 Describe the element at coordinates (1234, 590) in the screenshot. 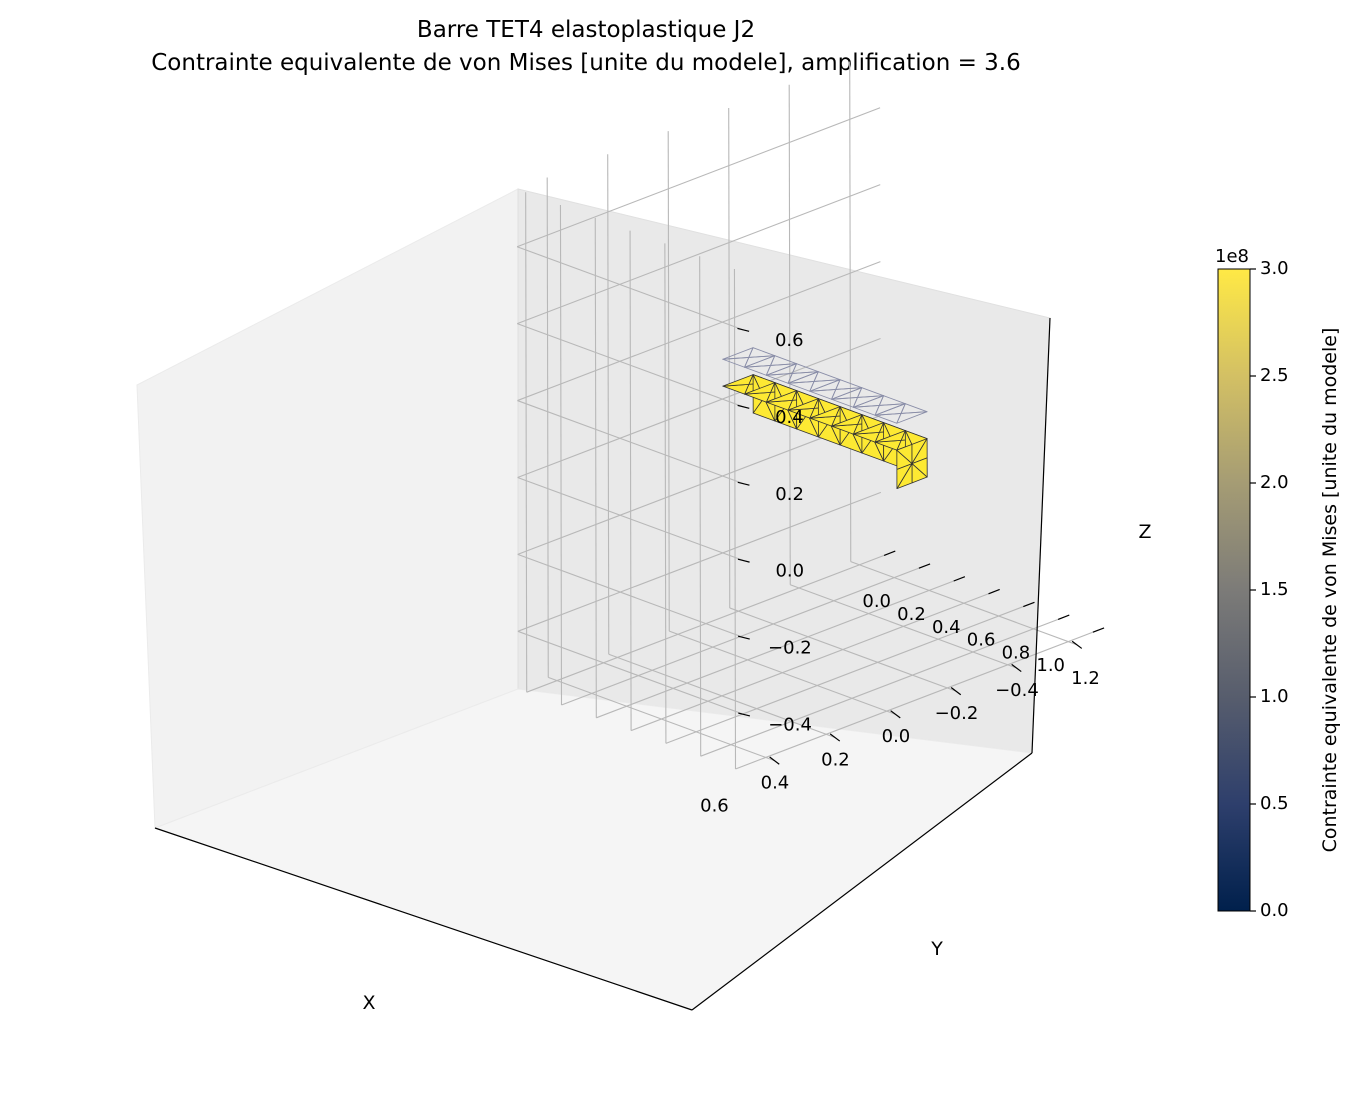

I see `colorbar` at that location.